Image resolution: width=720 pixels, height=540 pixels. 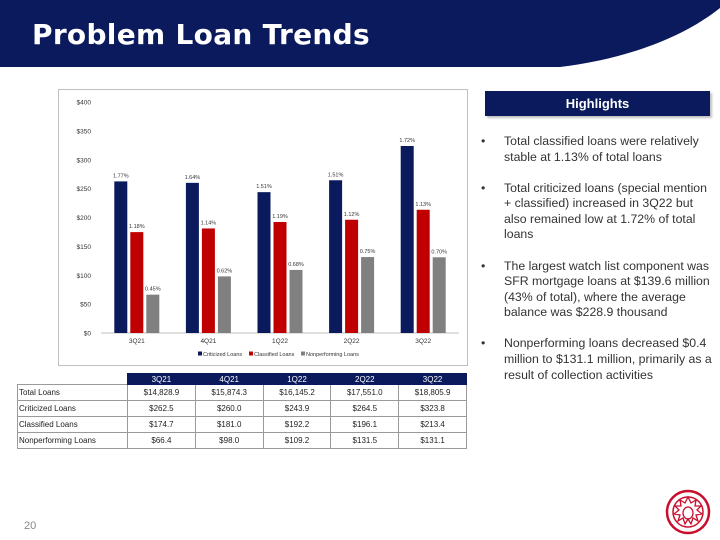 I want to click on table-cell: $14,828.9, so click(x=161, y=392).